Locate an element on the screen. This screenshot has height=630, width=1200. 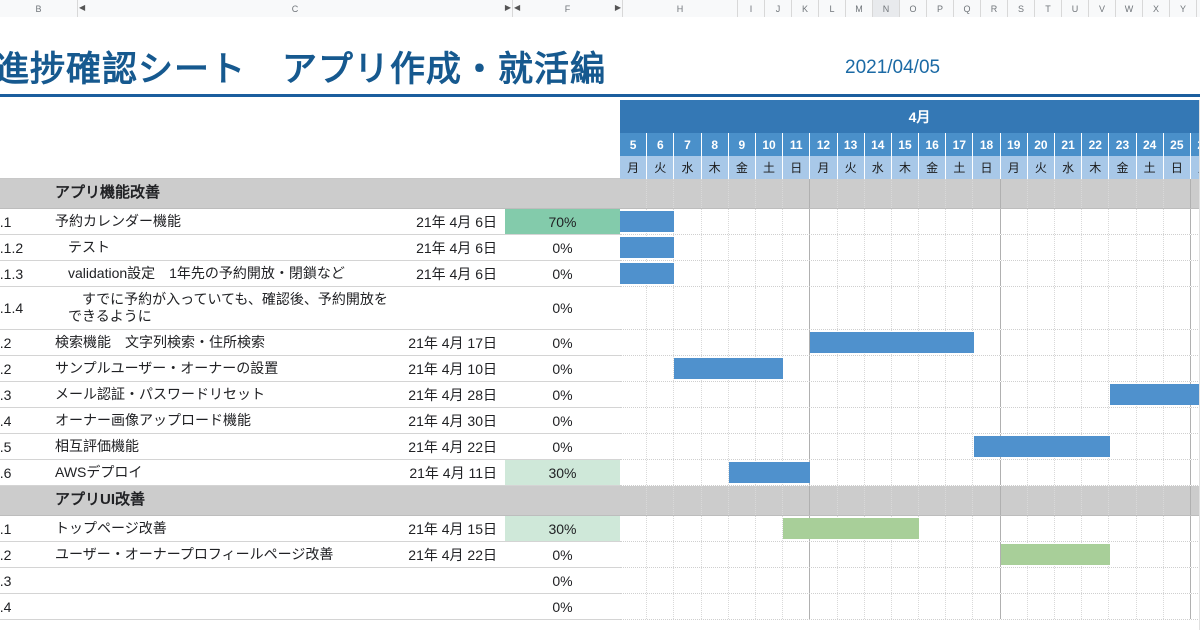
table-row: 1.1 予約カレンダー機能 21年 4月 6日 70% is located at coordinates (310, 222).